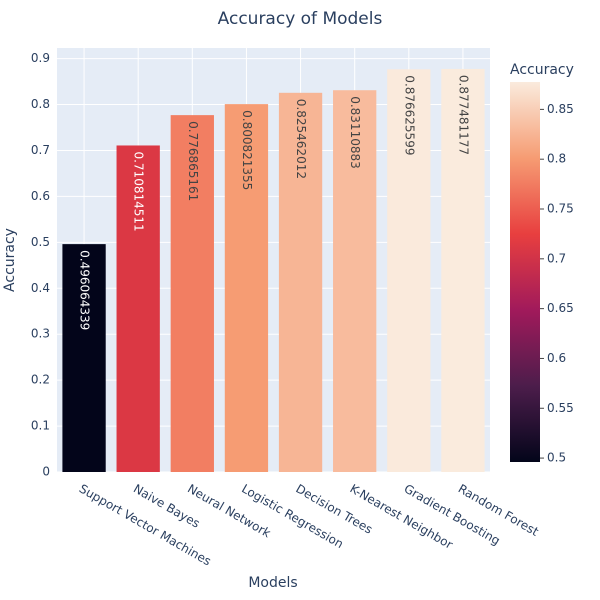 Image resolution: width=600 pixels, height=600 pixels. What do you see at coordinates (560, 109) in the screenshot?
I see `colorbar-tick-label: 0.85` at bounding box center [560, 109].